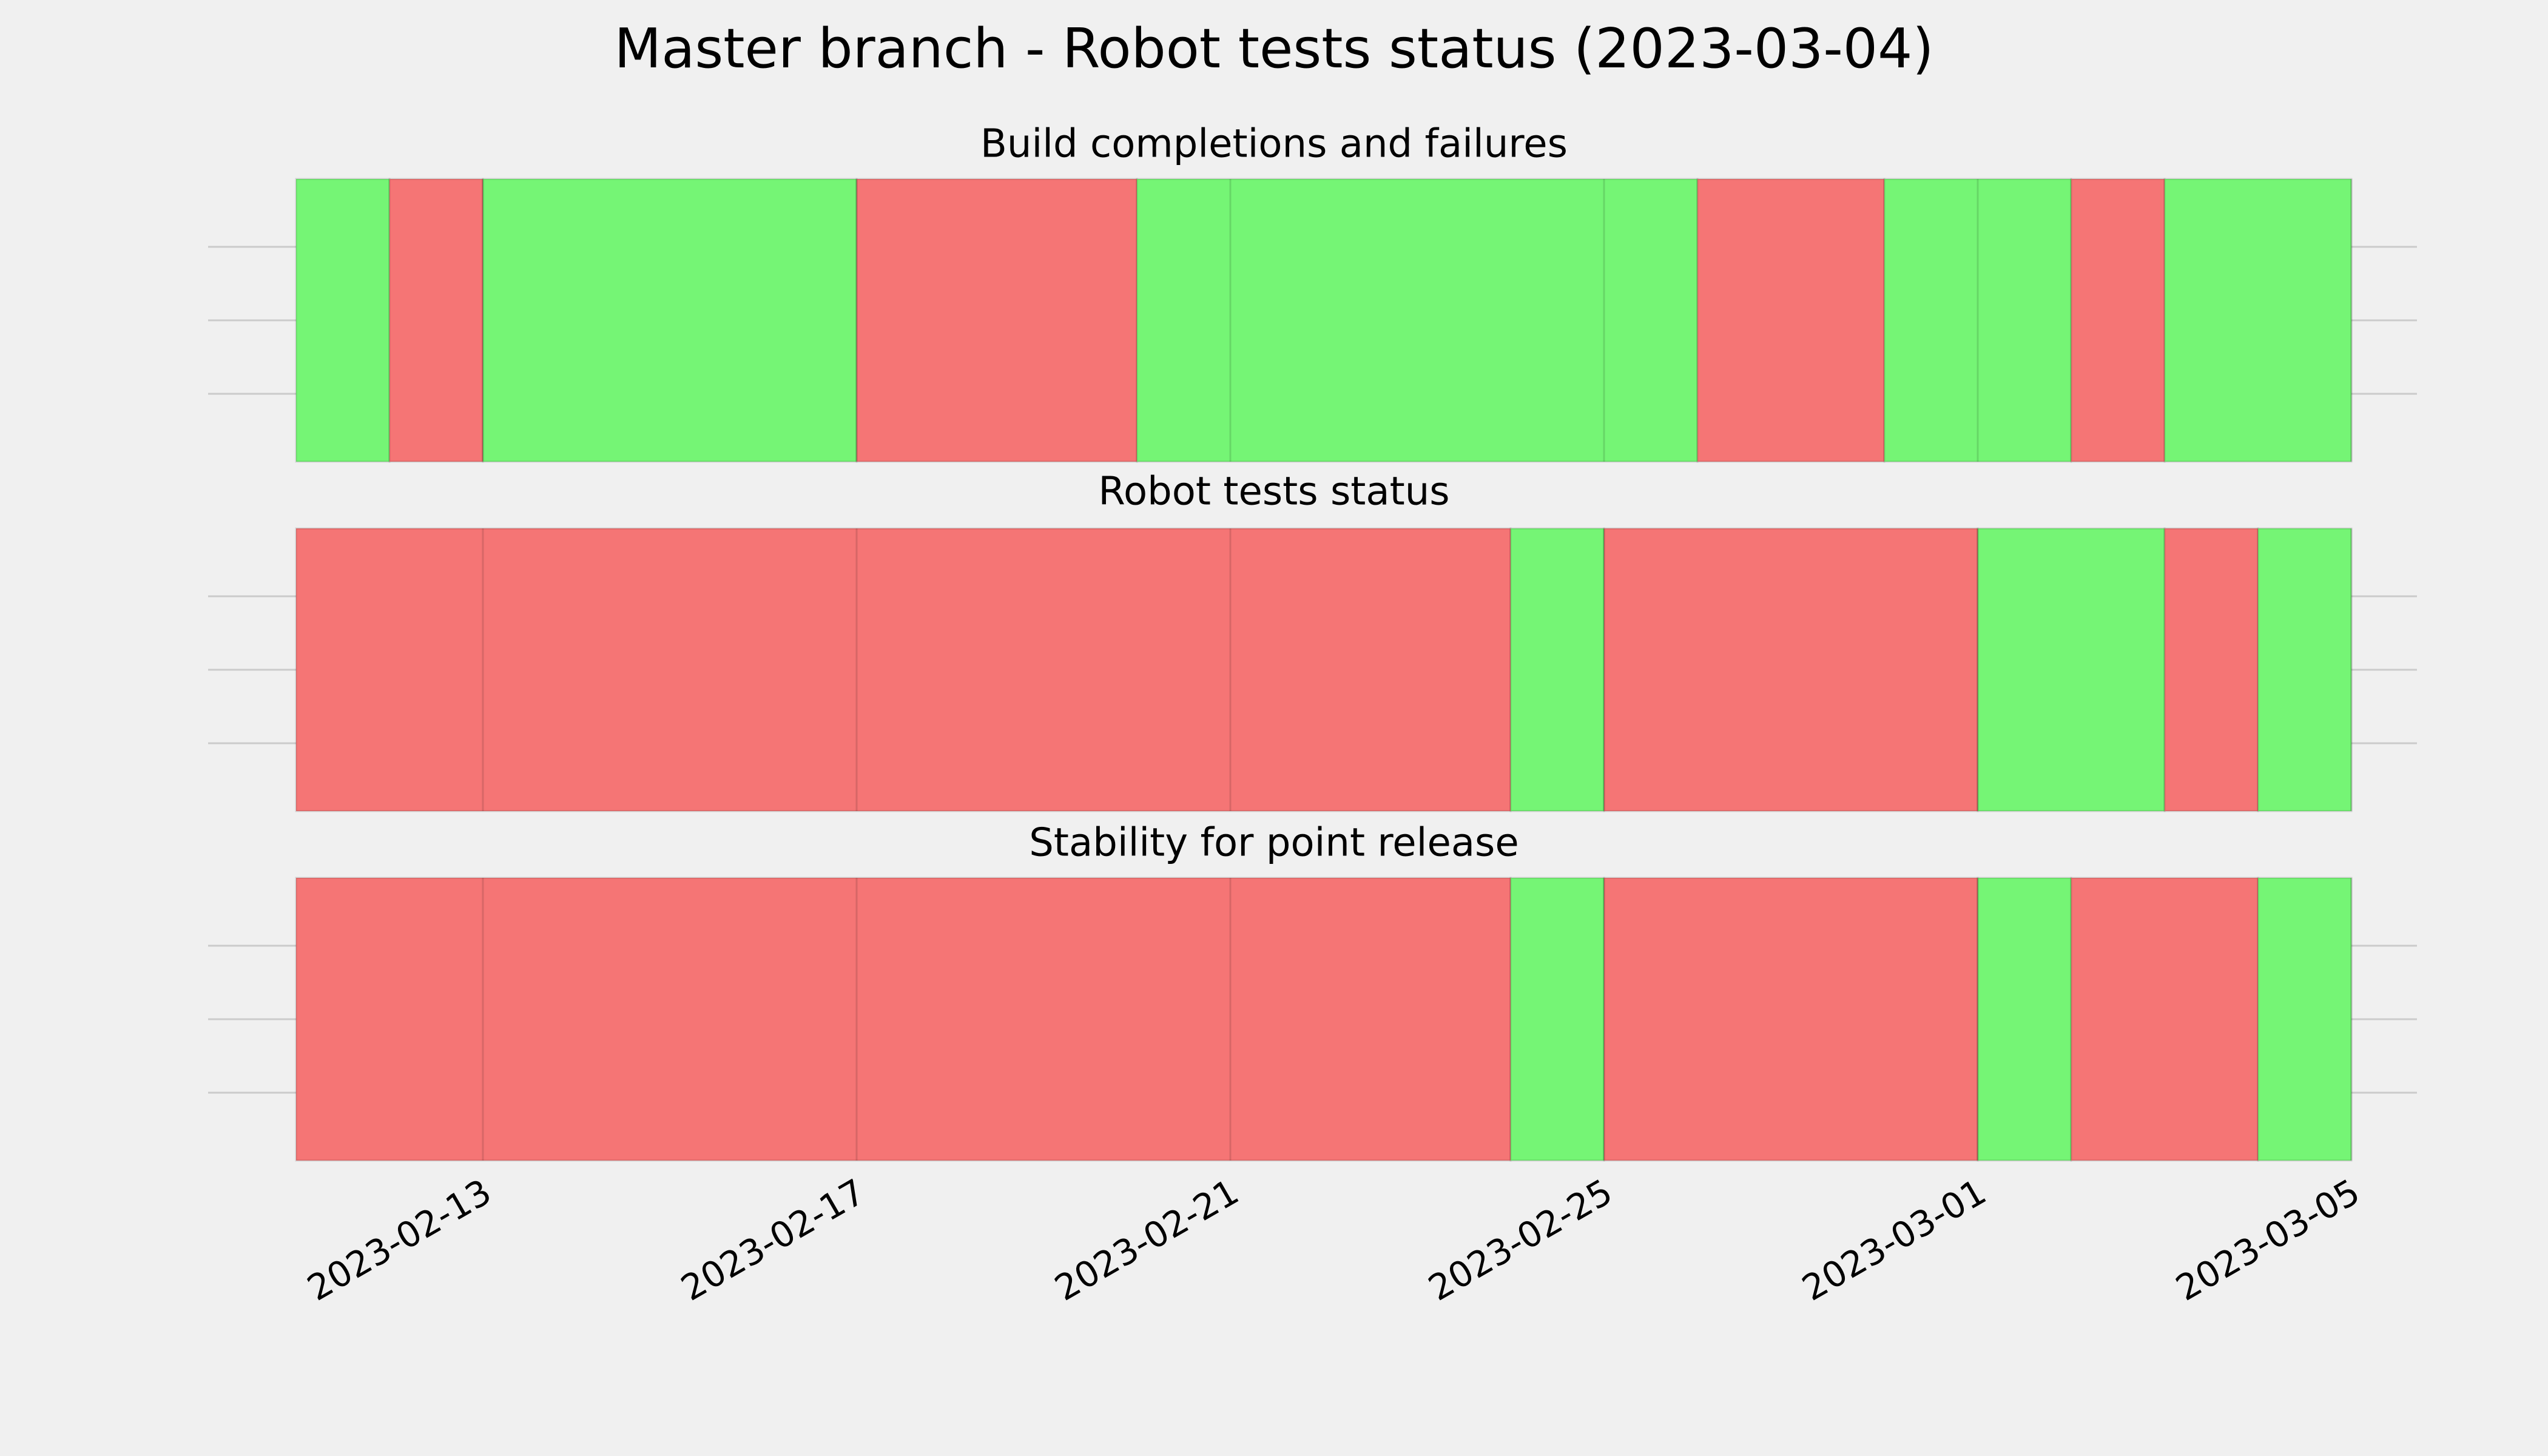 The image size is (2548, 1456). What do you see at coordinates (1274, 144) in the screenshot?
I see `panel-title: Build completions and failures` at bounding box center [1274, 144].